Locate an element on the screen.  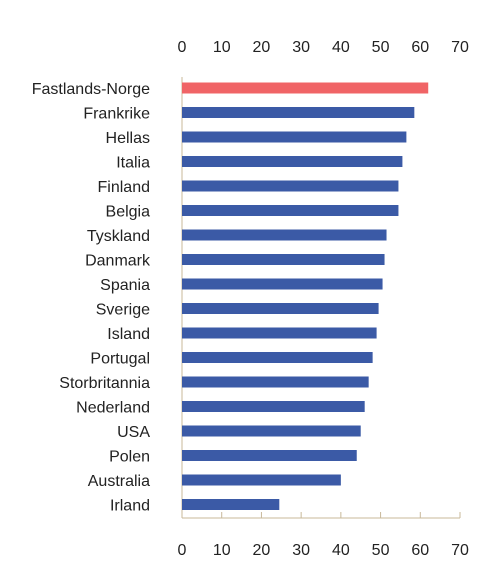
x-tick-label-top: 70 is located at coordinates (460, 47).